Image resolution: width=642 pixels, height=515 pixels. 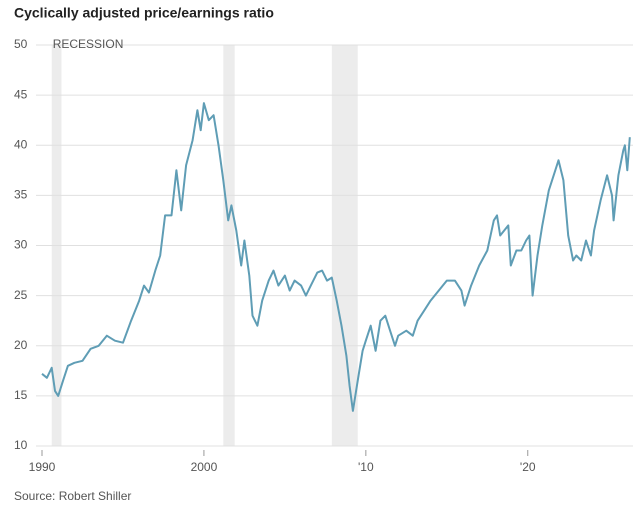 What do you see at coordinates (21, 144) in the screenshot?
I see `y-tick-label: 40` at bounding box center [21, 144].